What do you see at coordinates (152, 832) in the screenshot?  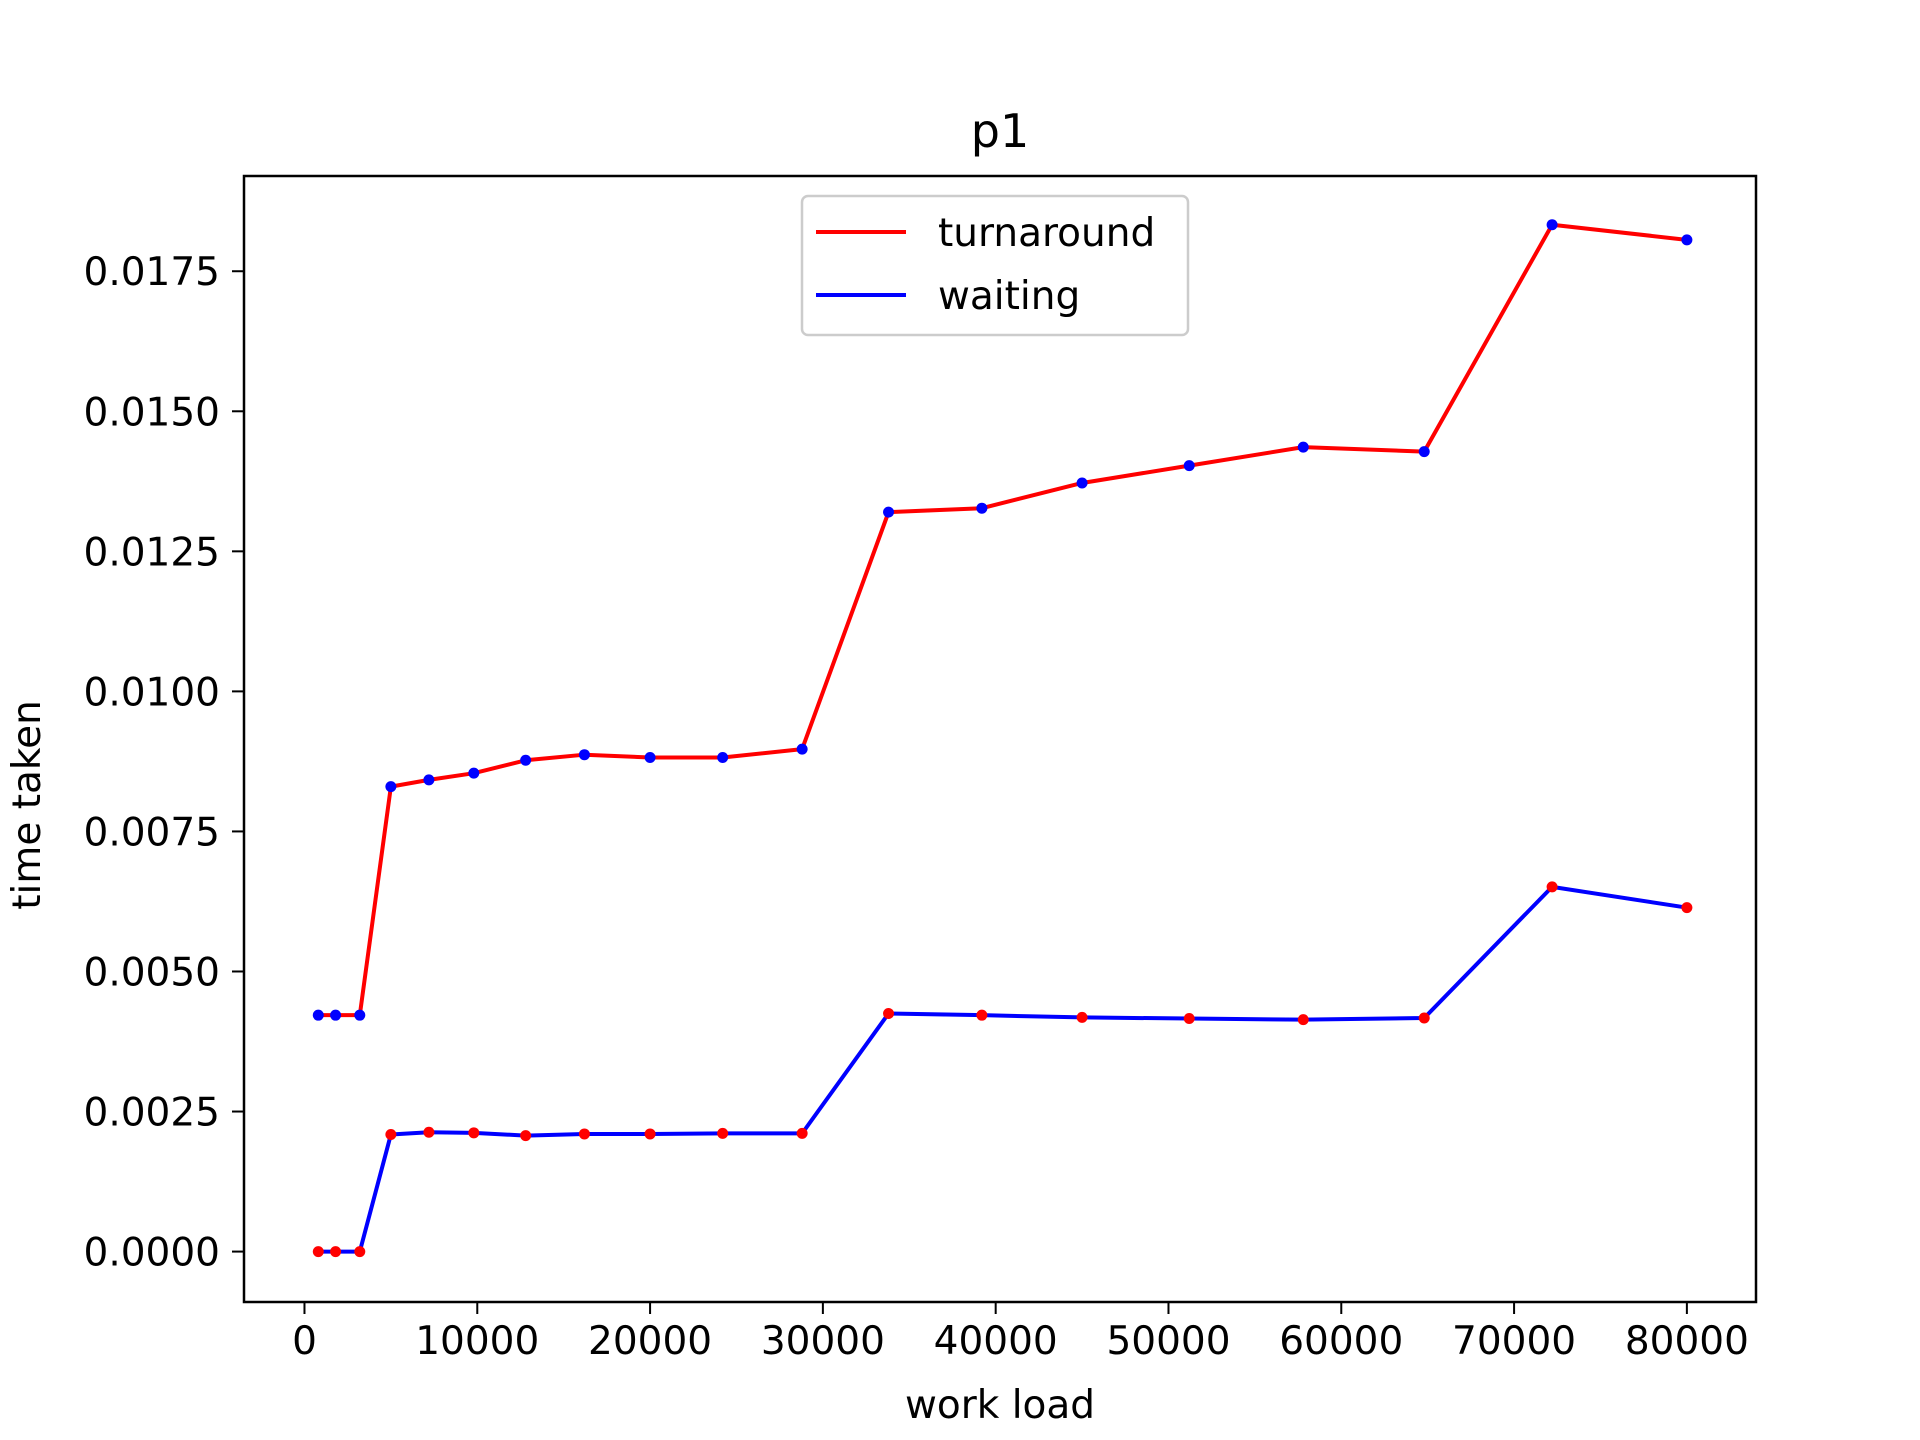 I see `y-tick-label: 0.0075` at bounding box center [152, 832].